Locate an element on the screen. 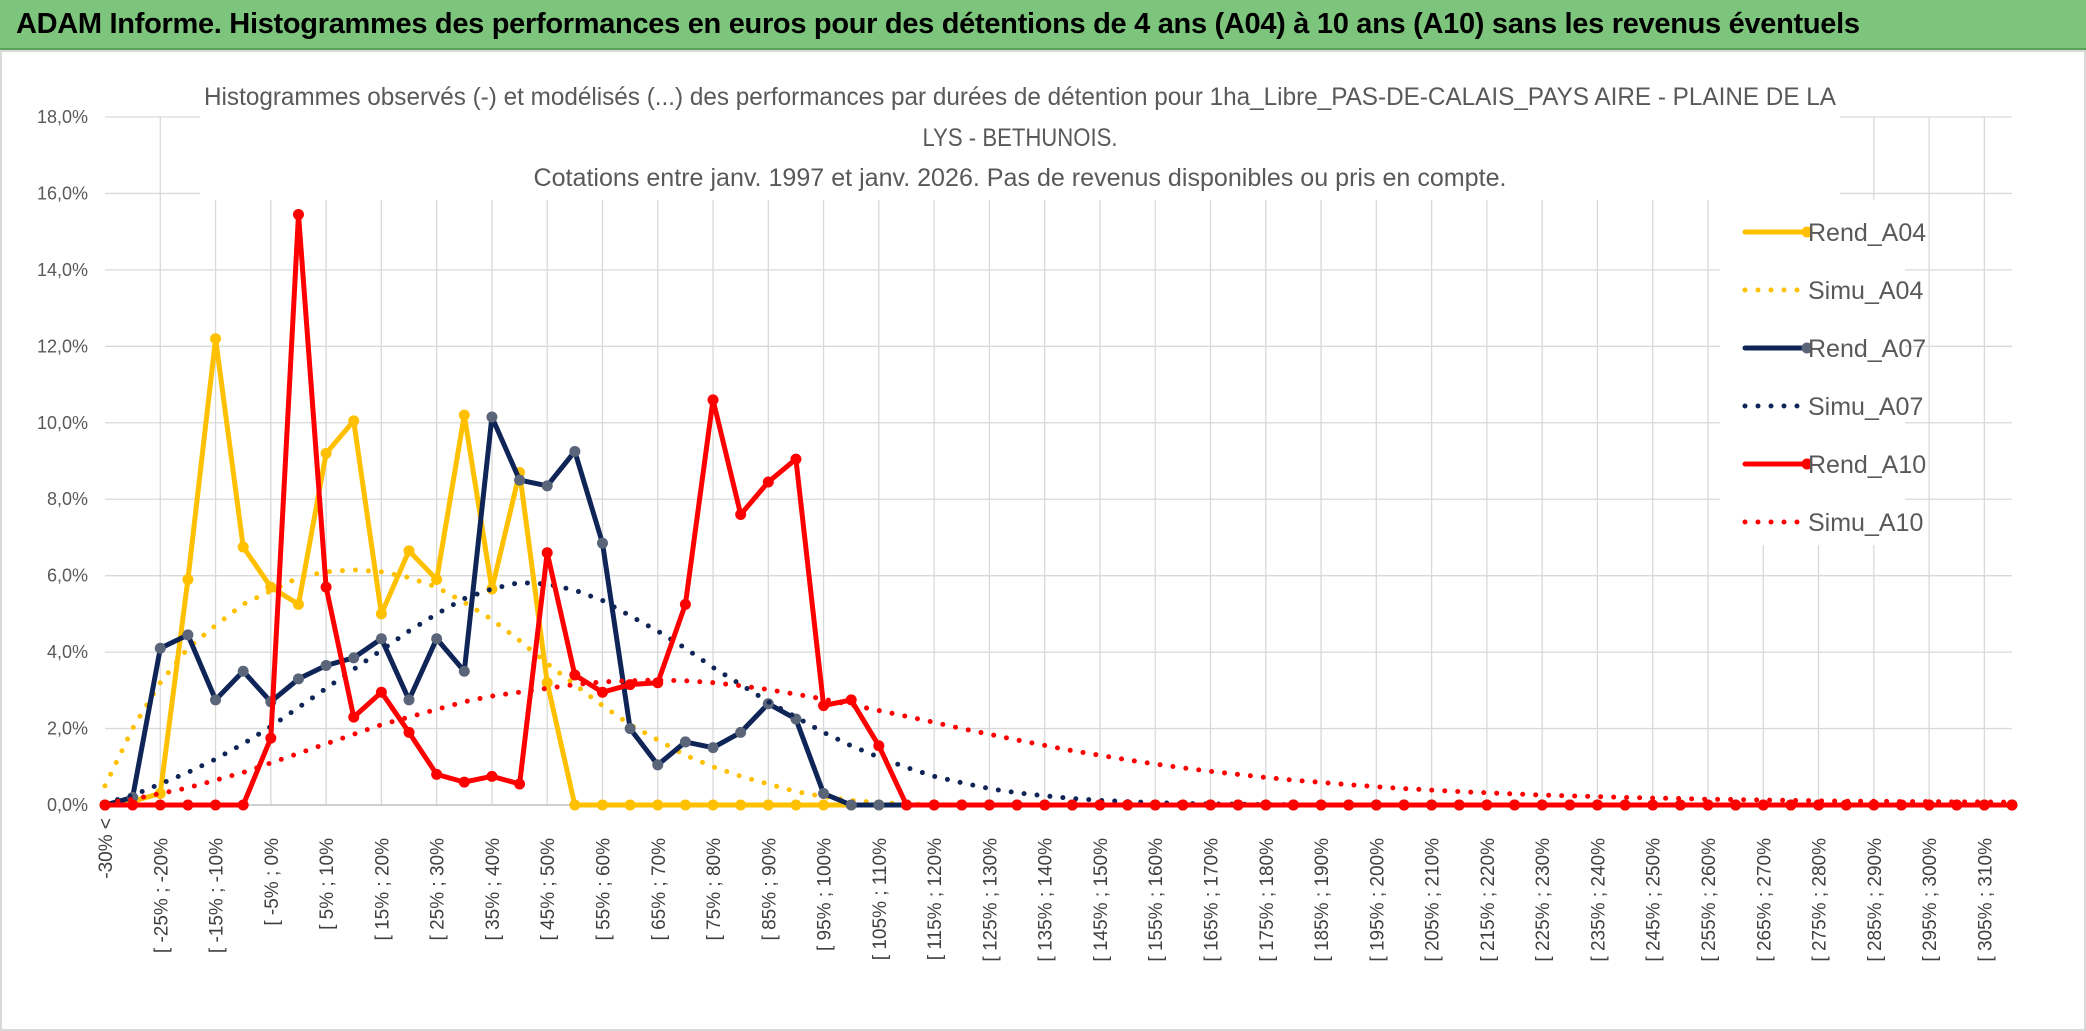 The width and height of the screenshot is (2086, 1031). x-tick-label: [ 295% ; 300% is located at coordinates (1930, 900).